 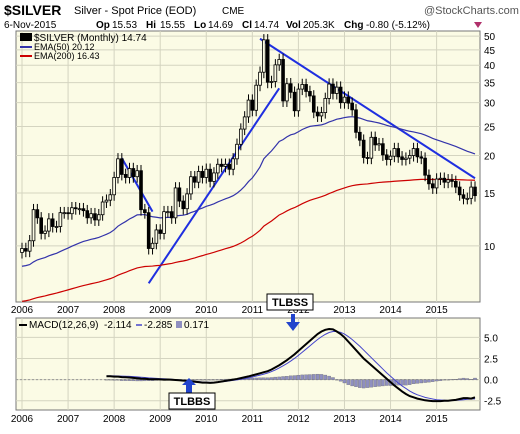 I want to click on tlbbs-arrow-icon, so click(x=189, y=385).